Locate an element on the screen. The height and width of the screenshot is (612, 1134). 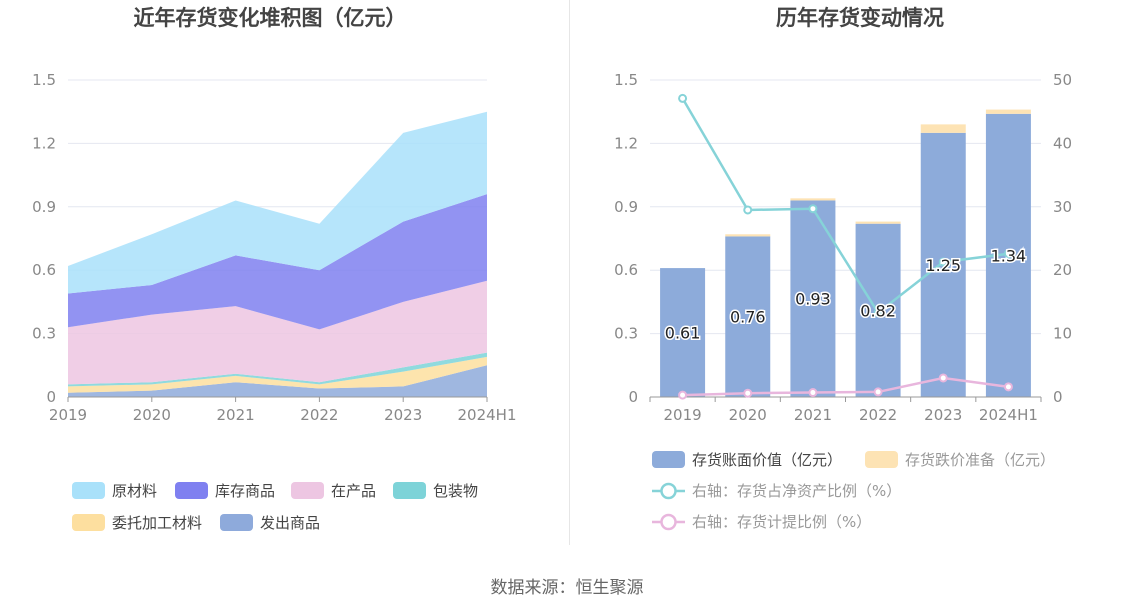
chart-divider is located at coordinates (569, 272).